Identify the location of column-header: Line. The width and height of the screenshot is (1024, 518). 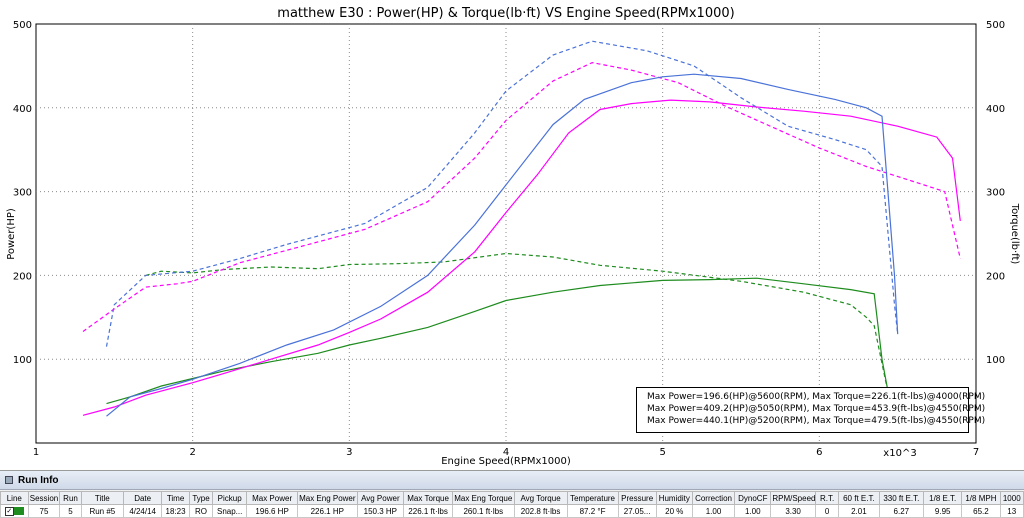
(14, 498).